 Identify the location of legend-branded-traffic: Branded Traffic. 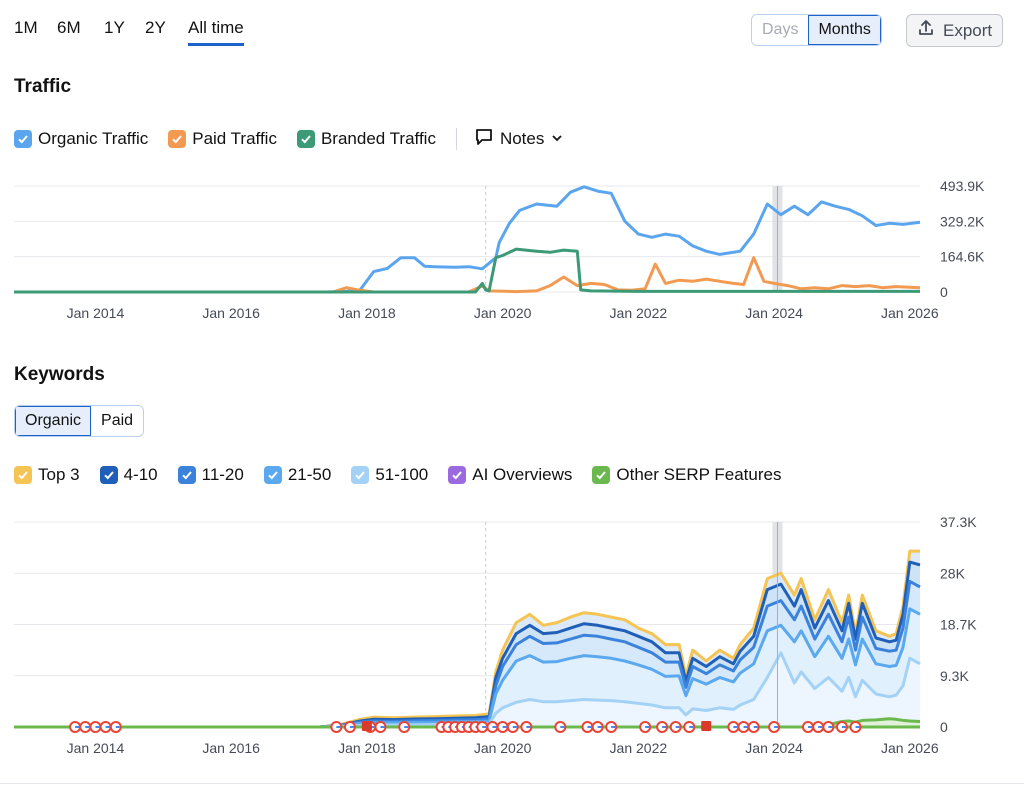
(366, 139).